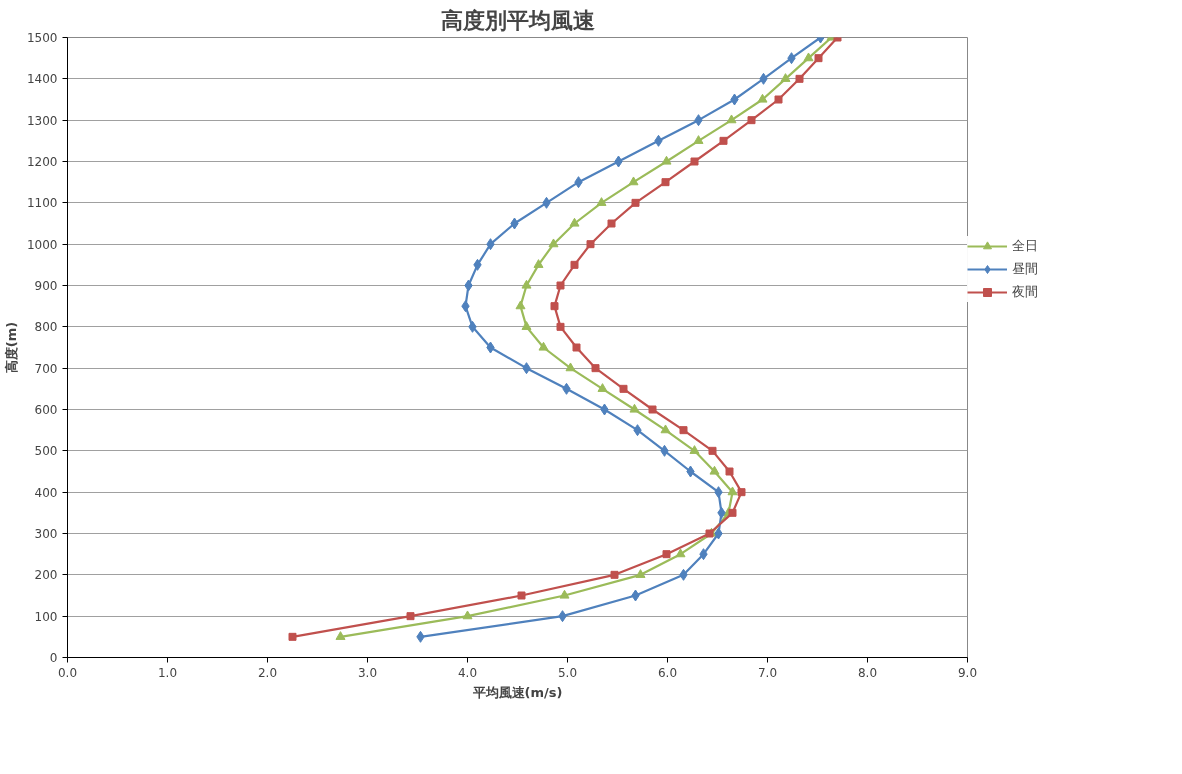  Describe the element at coordinates (517, 20) in the screenshot. I see `chart-title: 高度別平均風速` at that location.